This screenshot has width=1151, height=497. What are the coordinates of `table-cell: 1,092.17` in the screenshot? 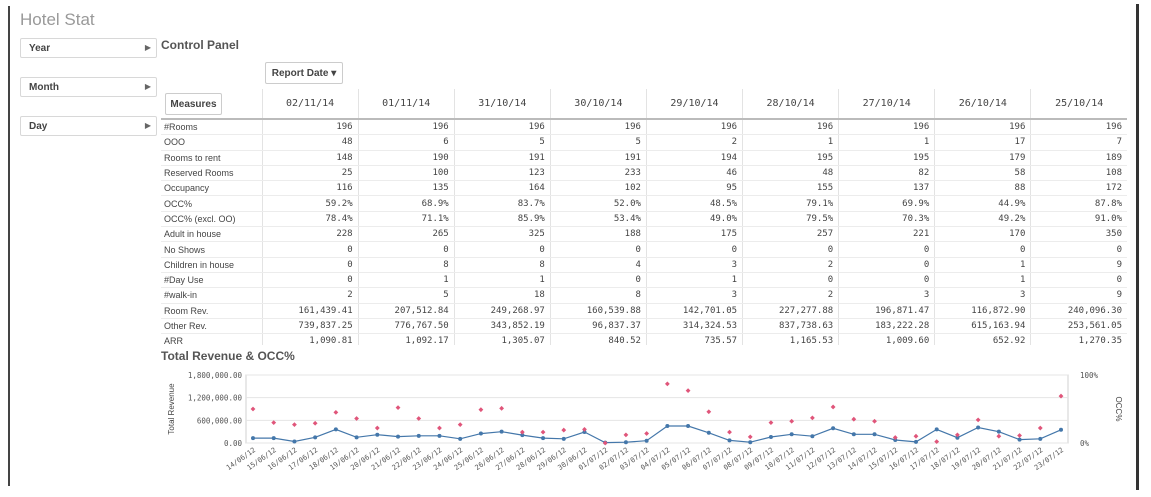 It's located at (406, 339).